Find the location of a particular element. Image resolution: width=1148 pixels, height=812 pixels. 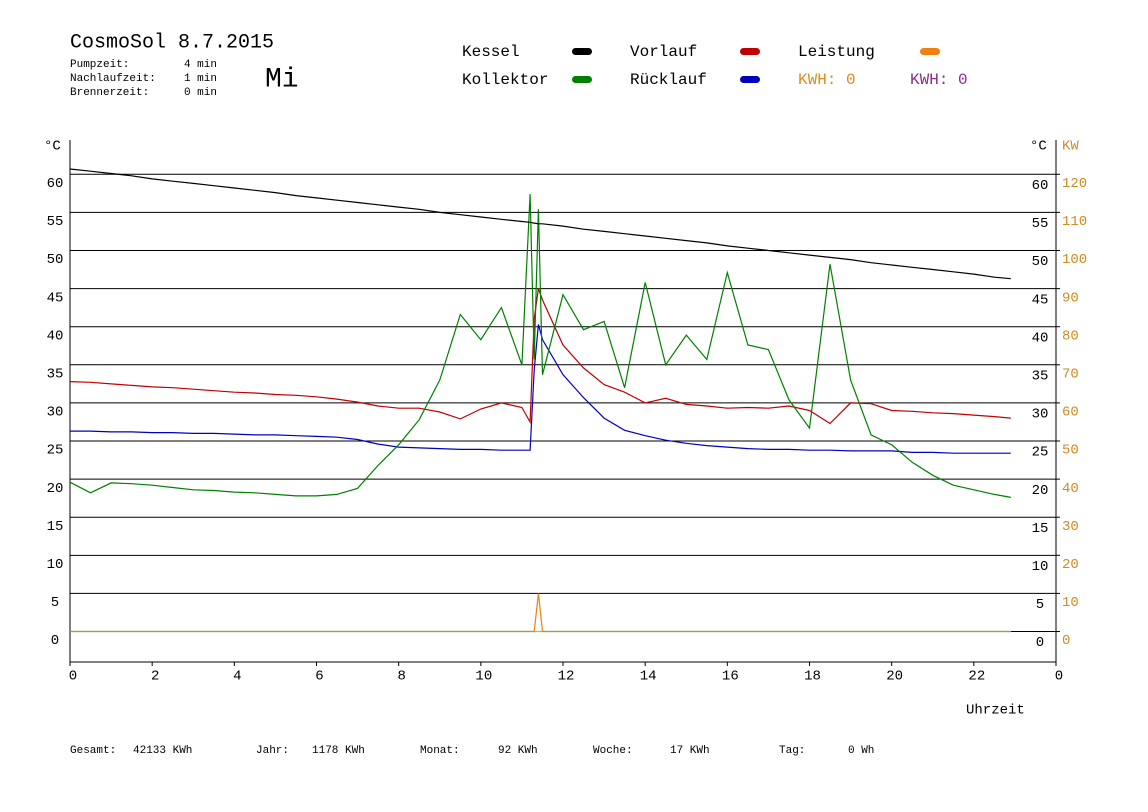

y-tick-label: 15 is located at coordinates (55, 527).